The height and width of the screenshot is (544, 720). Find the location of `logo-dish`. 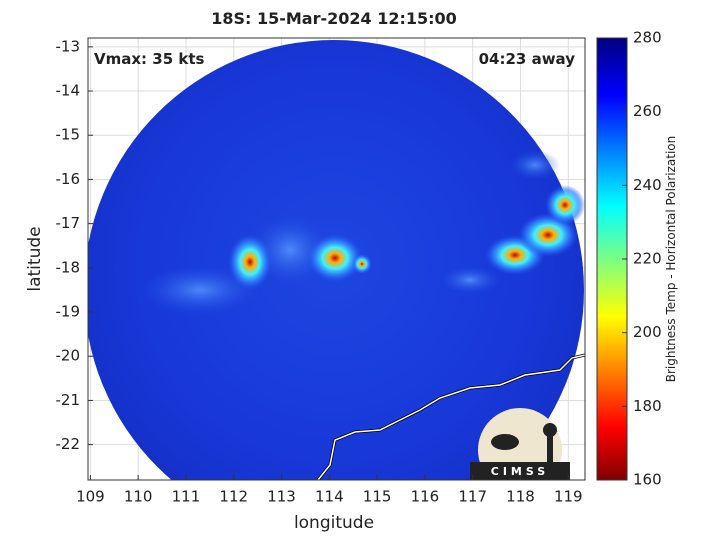

logo-dish is located at coordinates (505, 442).